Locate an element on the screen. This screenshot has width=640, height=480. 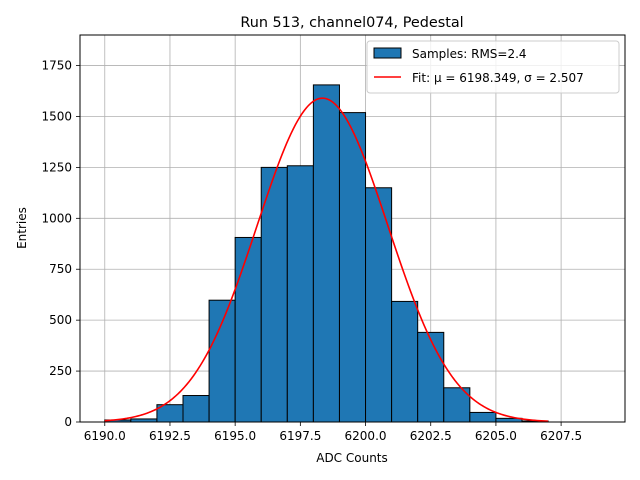
x-tick-label-1: 6192.5 is located at coordinates (170, 436).